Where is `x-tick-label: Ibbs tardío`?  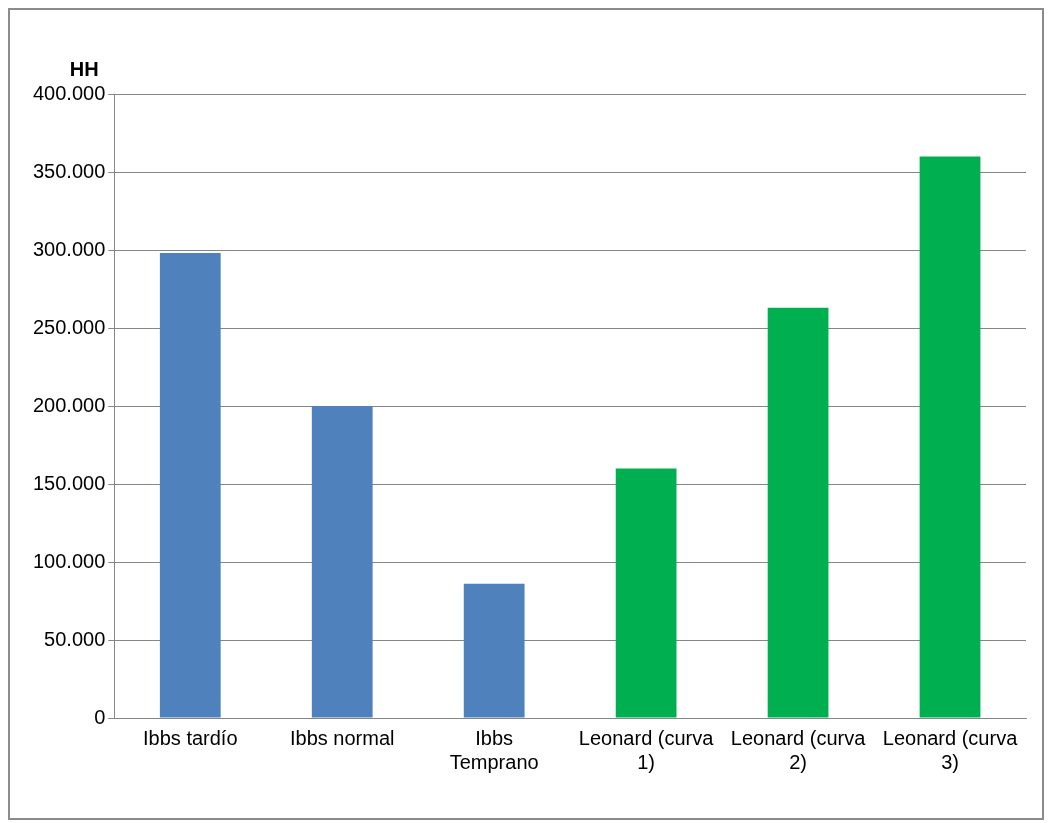
x-tick-label: Ibbs tardío is located at coordinates (190, 737).